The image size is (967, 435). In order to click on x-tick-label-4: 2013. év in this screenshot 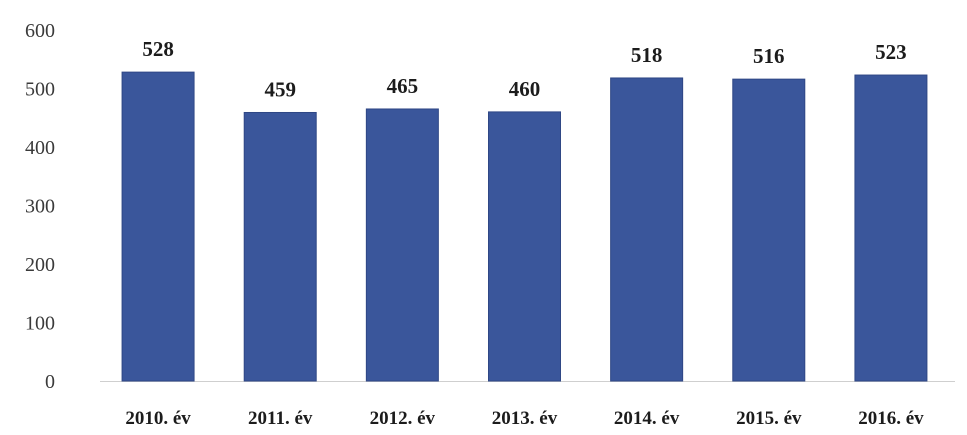, I will do `click(525, 418)`.